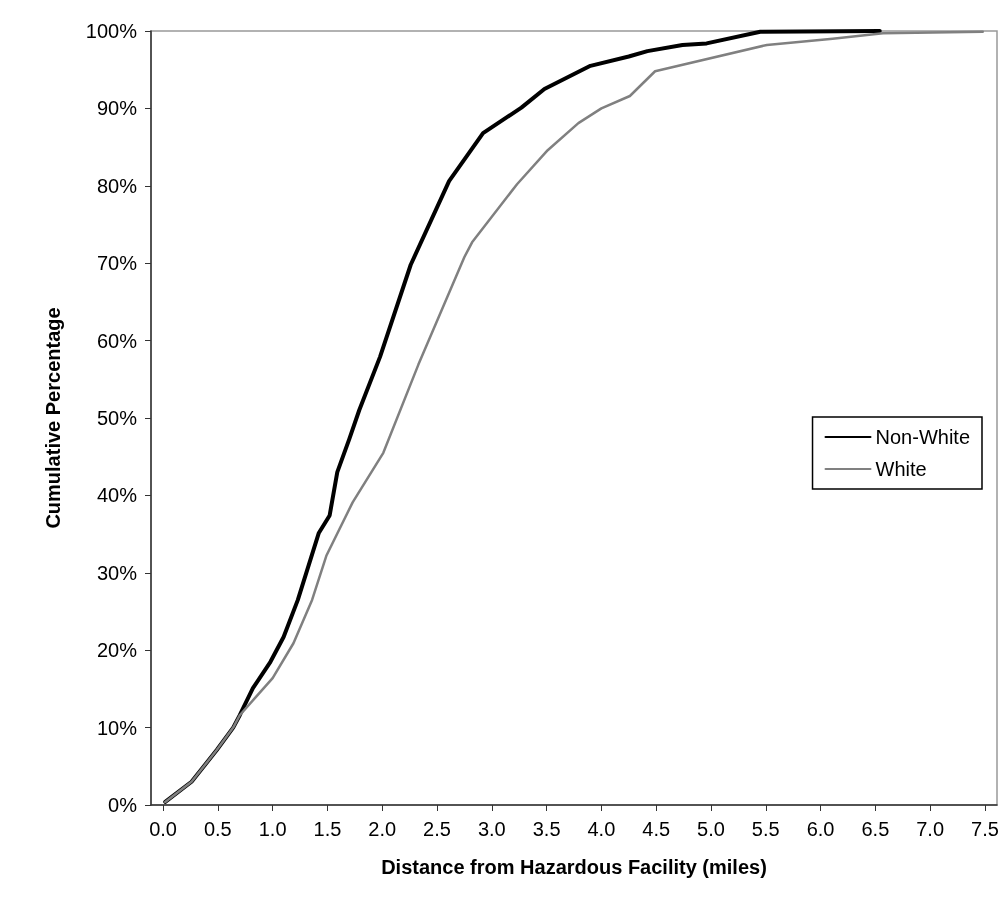 Image resolution: width=1004 pixels, height=906 pixels. What do you see at coordinates (117, 495) in the screenshot?
I see `y-tick-label: 40%` at bounding box center [117, 495].